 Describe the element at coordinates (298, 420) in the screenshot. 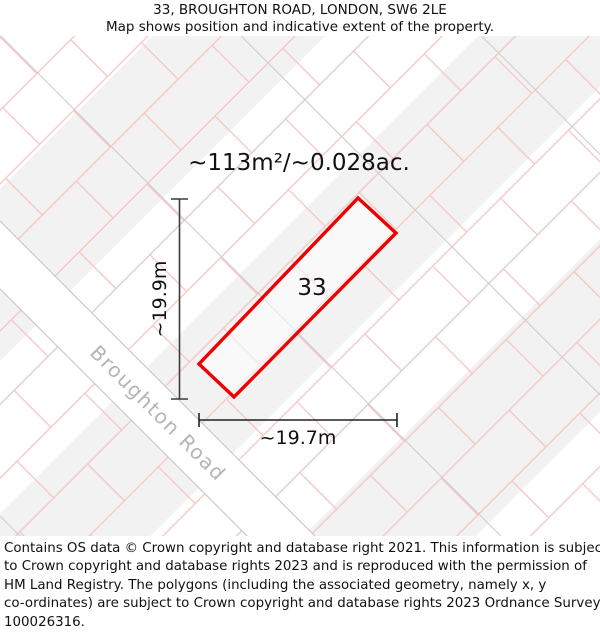

I see `horizontal-dimension-line` at that location.